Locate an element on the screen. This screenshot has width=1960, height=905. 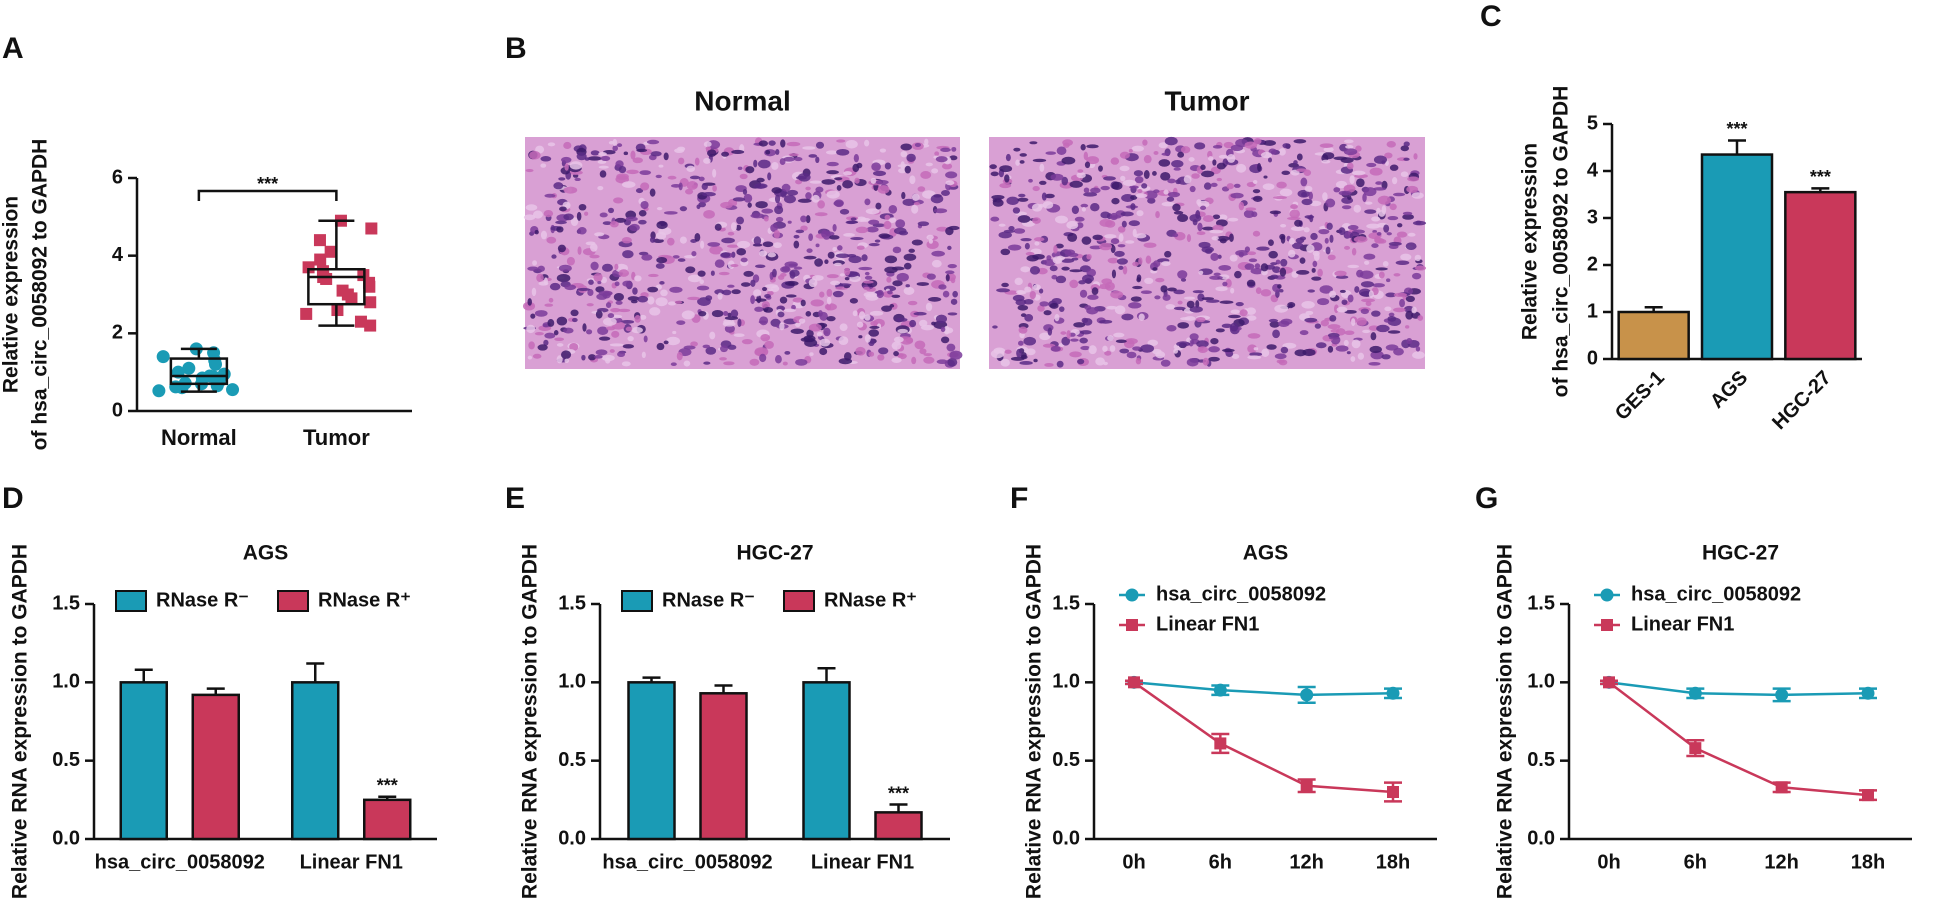
x-tick-label: Tumor is located at coordinates (336, 437).